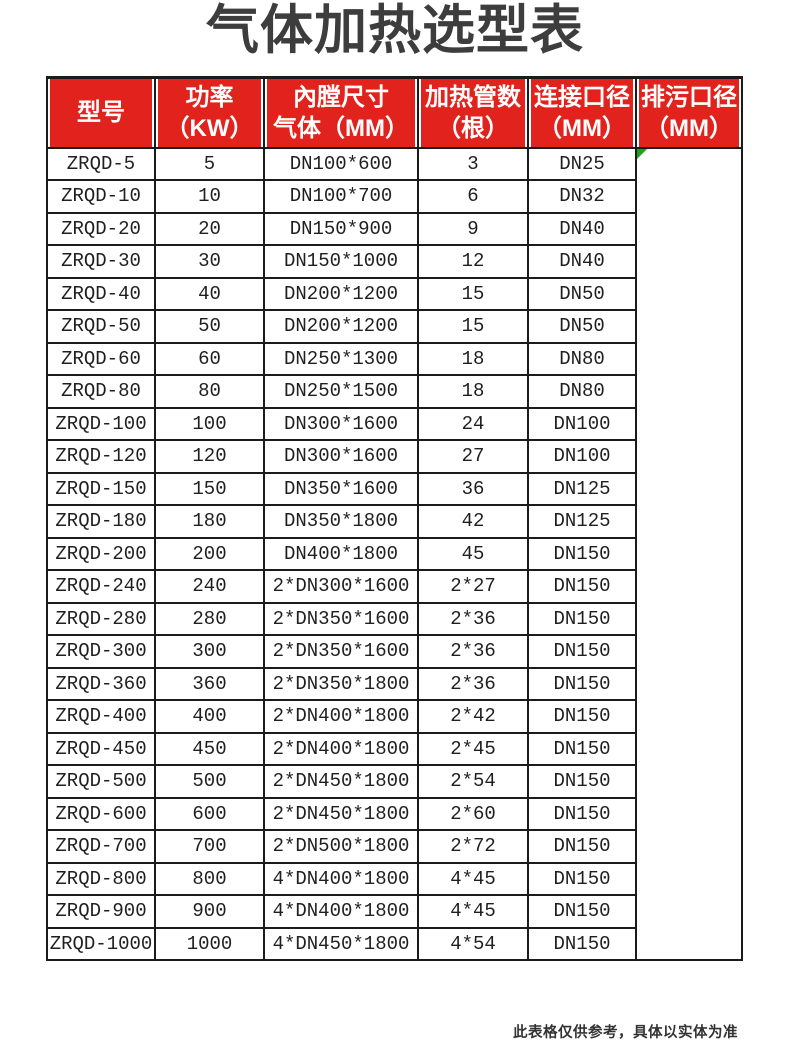 Image resolution: width=790 pixels, height=1060 pixels. I want to click on chamber-size-cell: 2*DN350*1600, so click(341, 651).